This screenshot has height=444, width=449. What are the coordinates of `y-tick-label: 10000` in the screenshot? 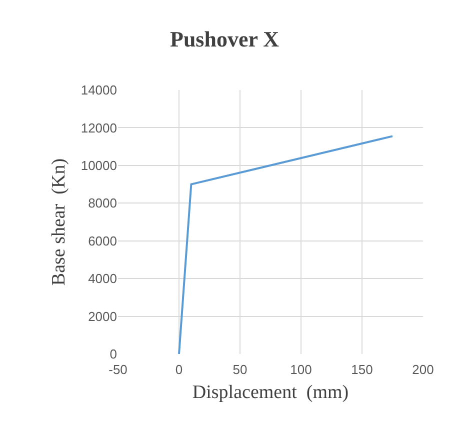 It's located at (98, 165).